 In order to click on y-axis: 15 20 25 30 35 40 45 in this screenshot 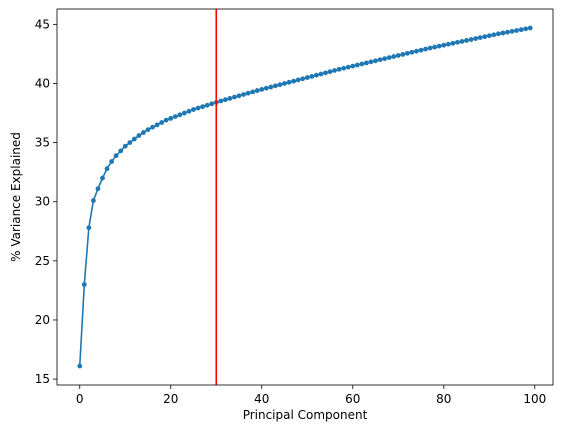, I will do `click(46, 201)`.